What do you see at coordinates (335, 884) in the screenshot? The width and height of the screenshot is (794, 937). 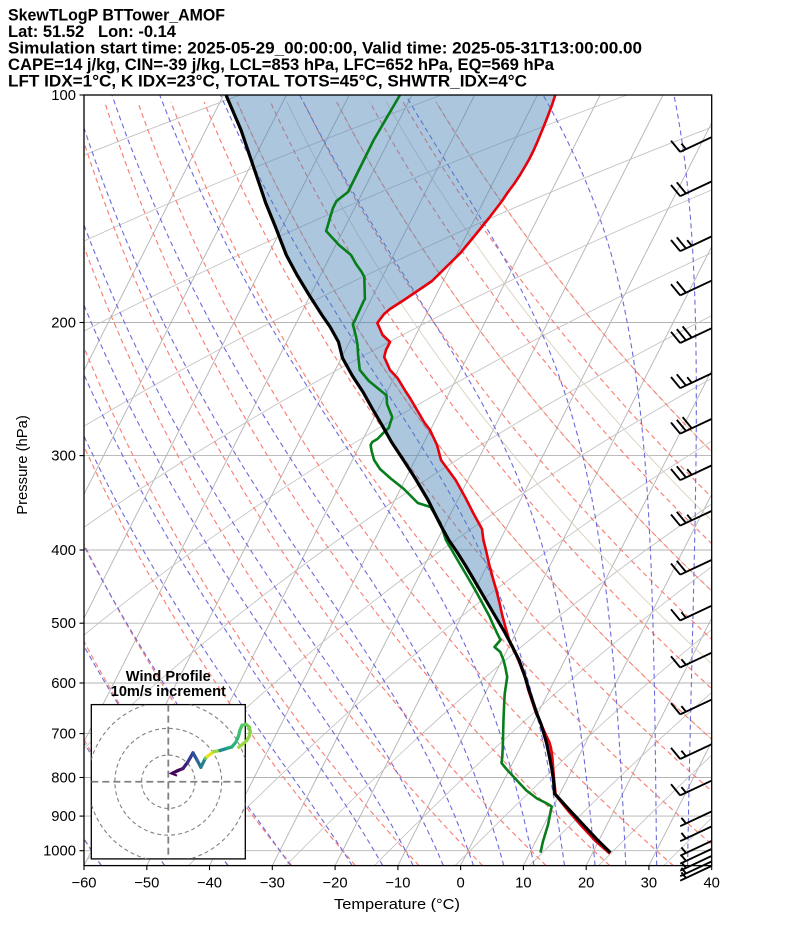 I see `svg-text: −20` at bounding box center [335, 884].